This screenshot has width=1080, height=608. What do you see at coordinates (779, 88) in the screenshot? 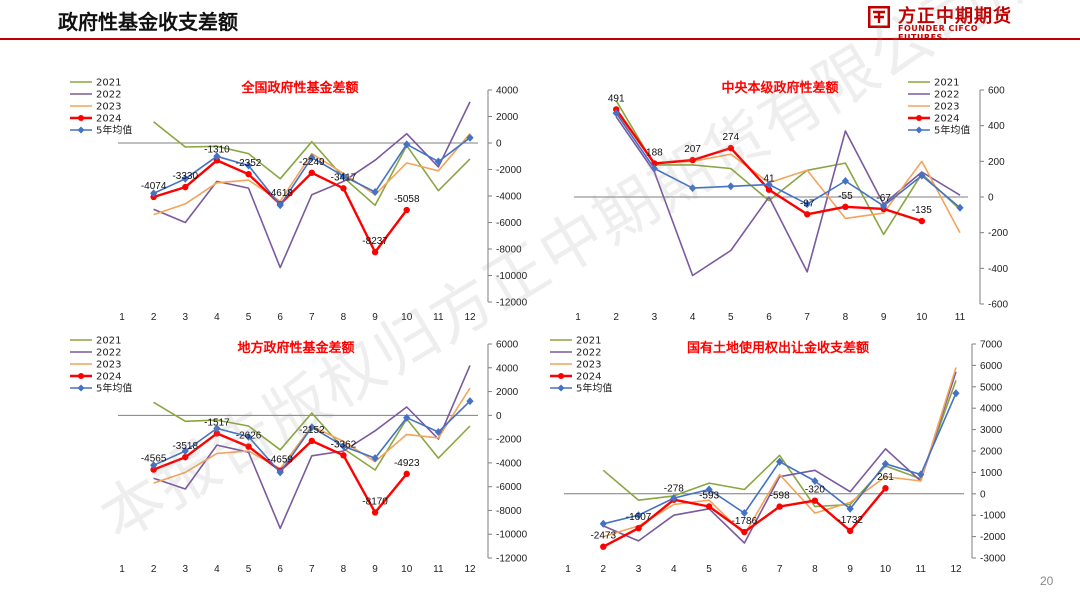
I see `chart-title: 中央本级政府性差额` at bounding box center [779, 88].